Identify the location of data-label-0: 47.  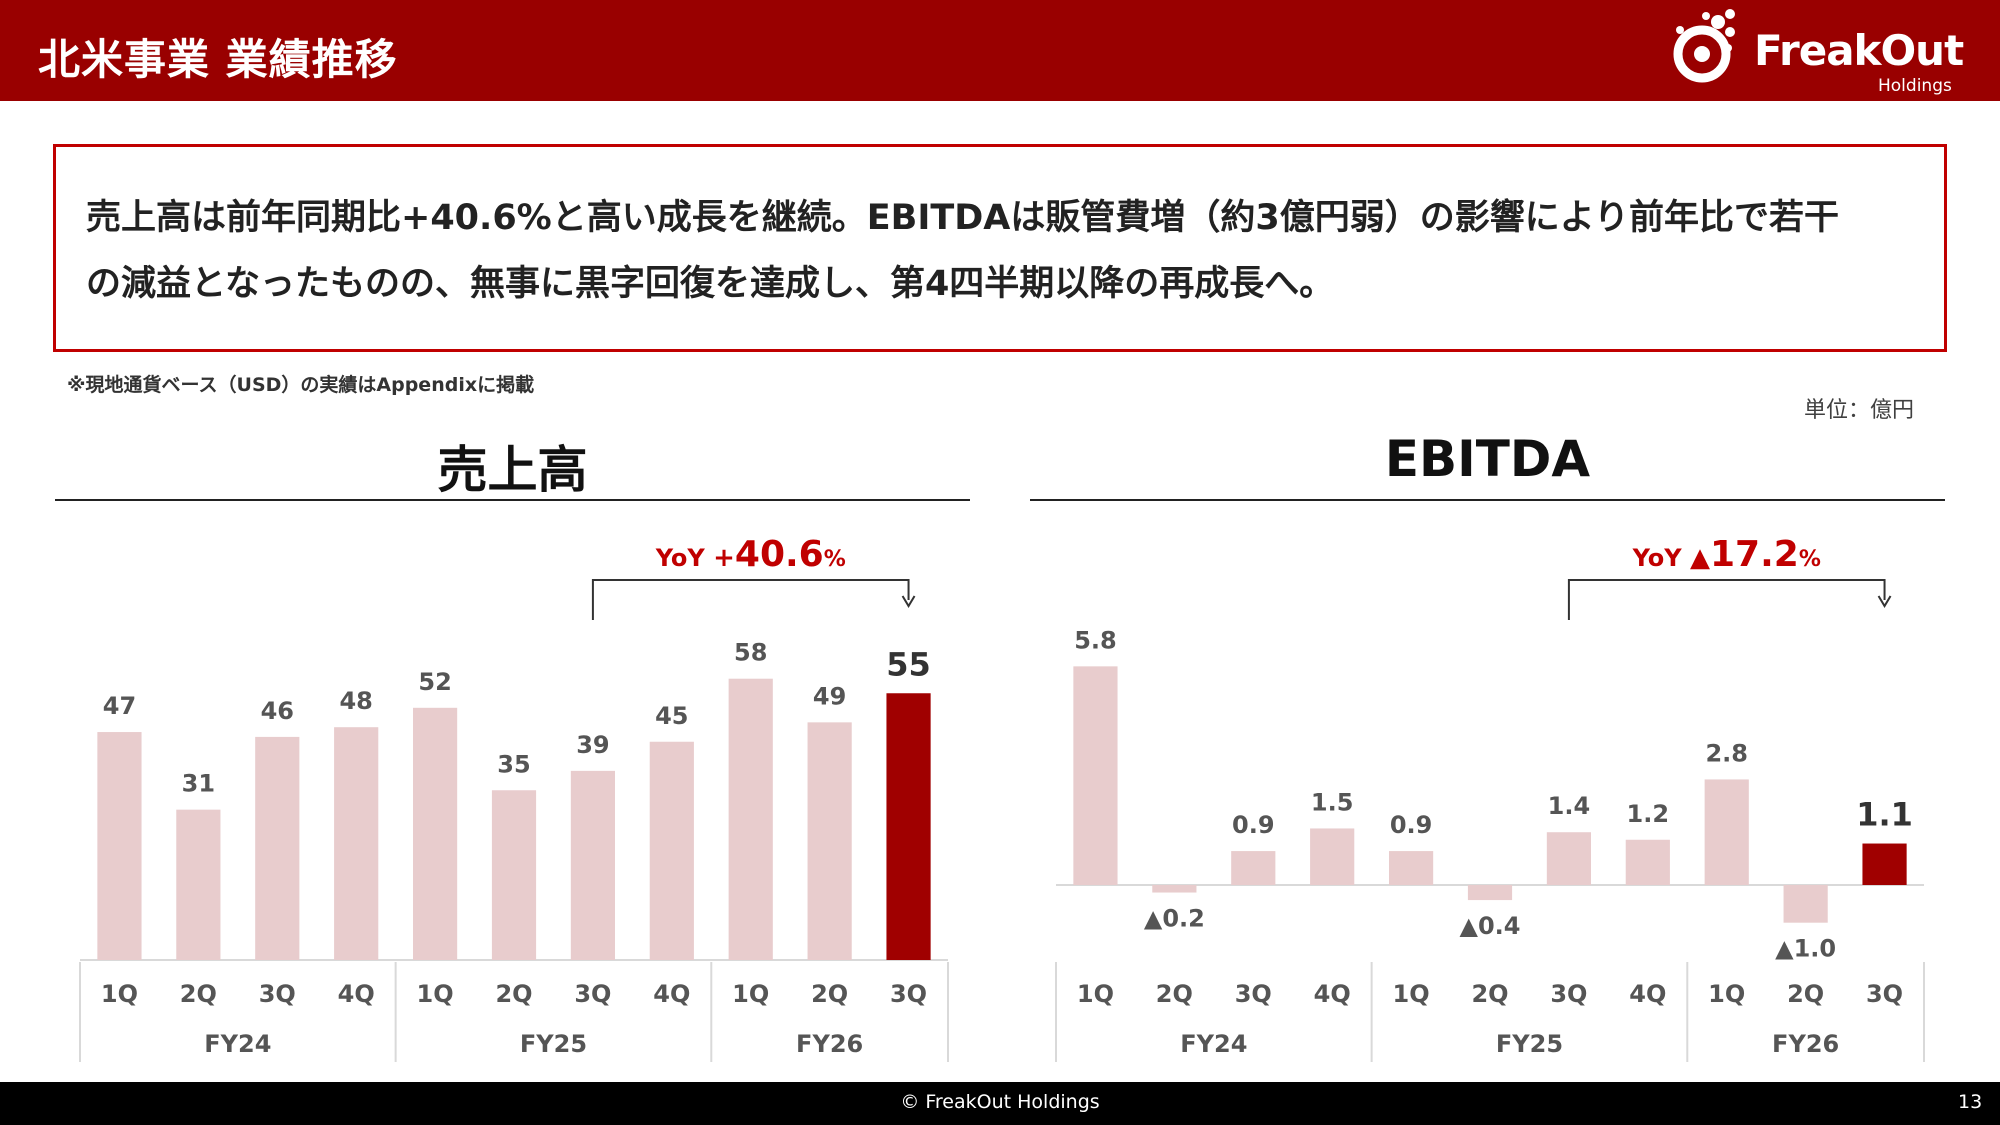
(119, 706).